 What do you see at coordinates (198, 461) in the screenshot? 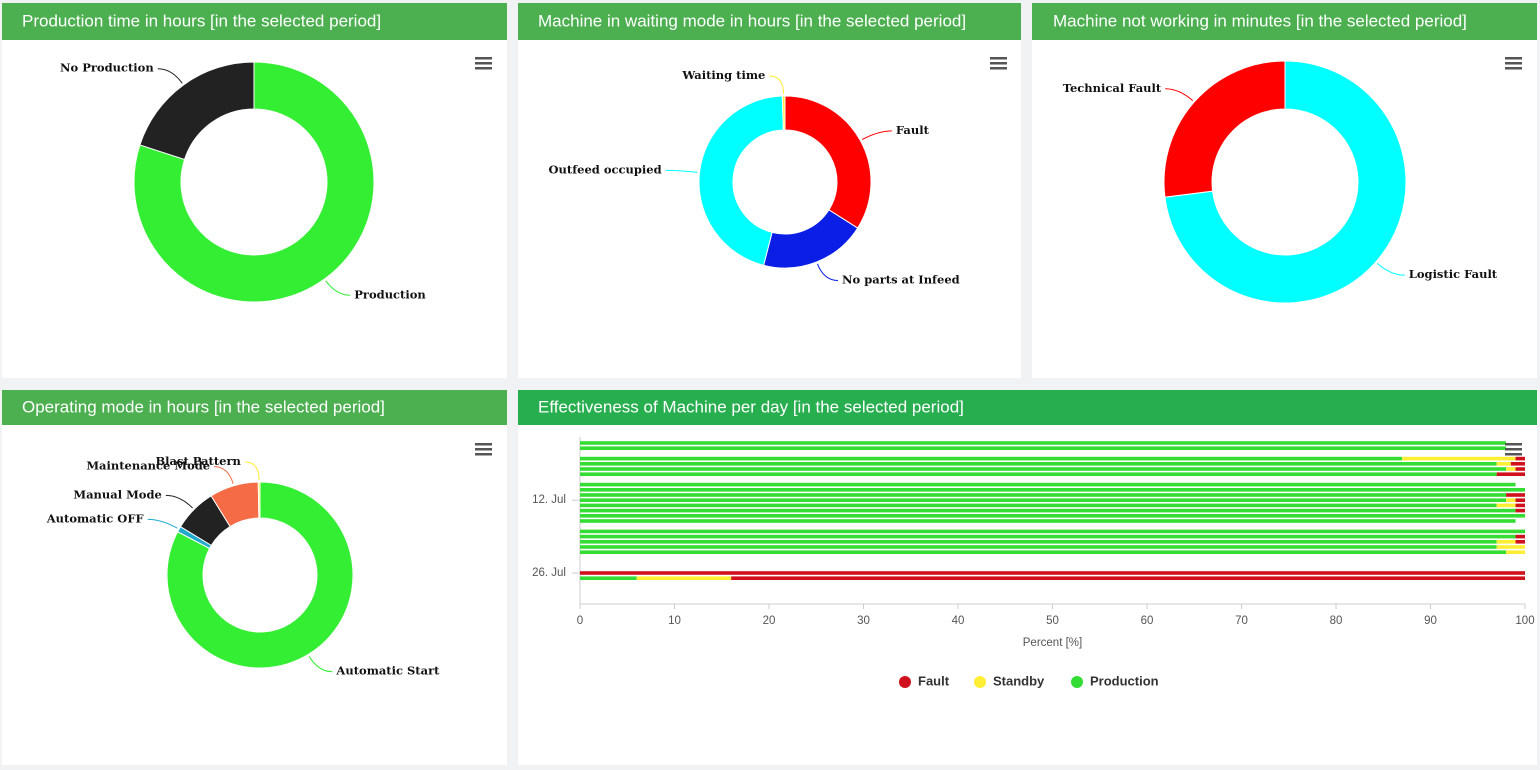
I see `slice-label: Blast Pattern` at bounding box center [198, 461].